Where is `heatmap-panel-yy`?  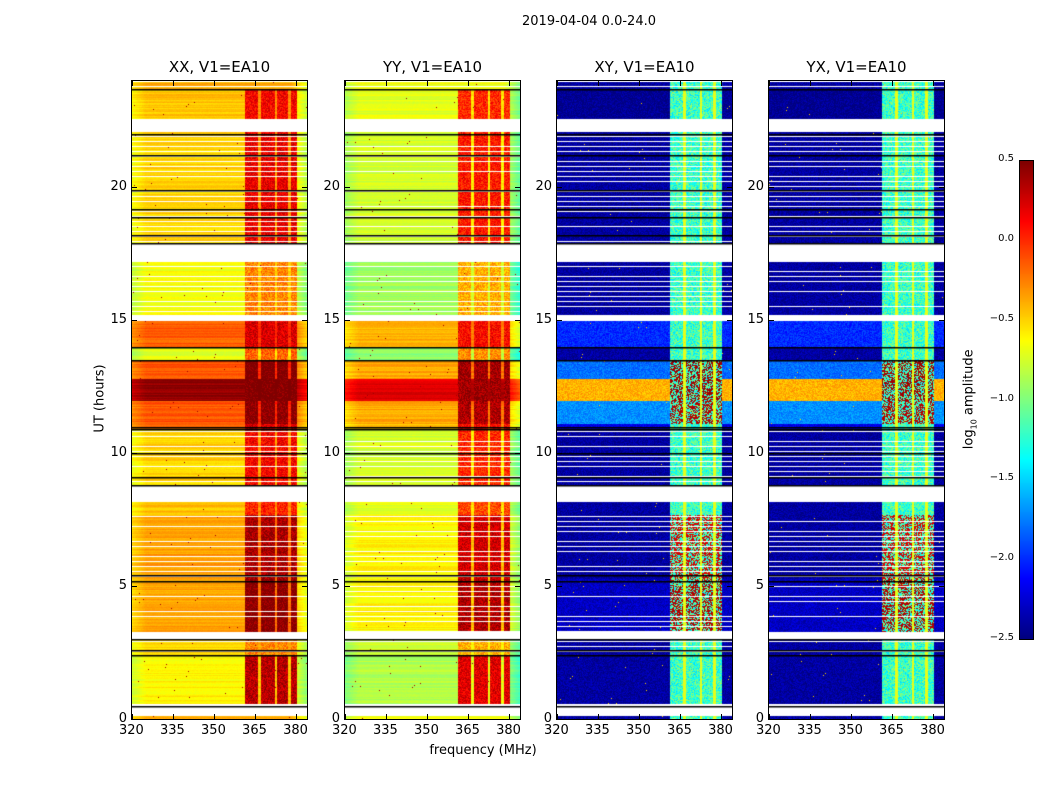 heatmap-panel-yy is located at coordinates (432, 400).